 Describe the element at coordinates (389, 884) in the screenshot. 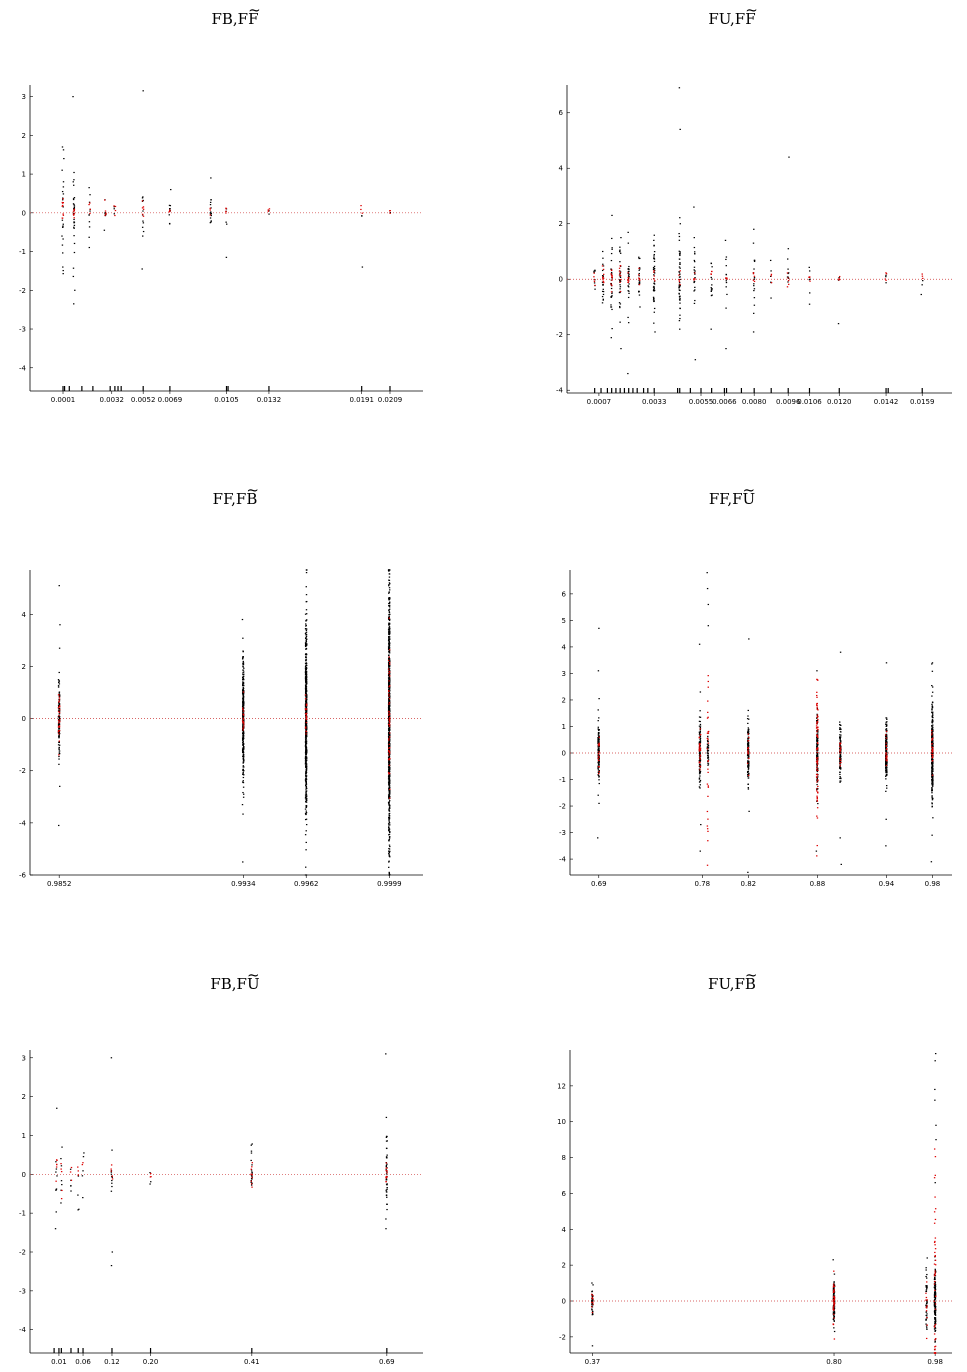

I see `x-tick-label: 0.9999` at that location.